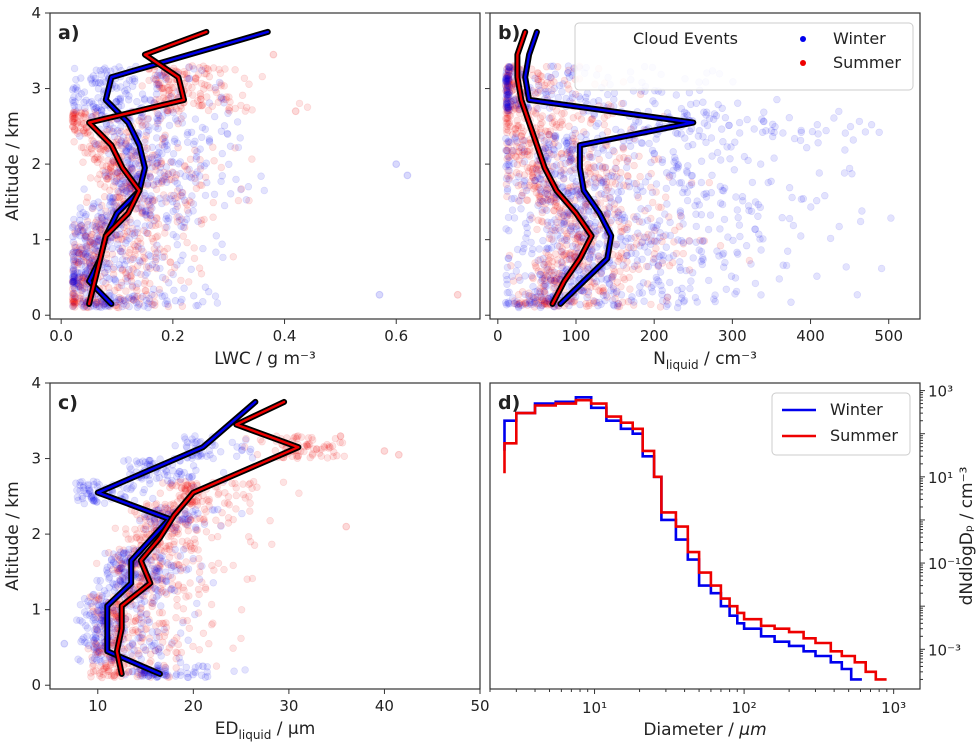 The image size is (979, 742). What do you see at coordinates (407, 175) in the screenshot?
I see `winter-outlier-point` at bounding box center [407, 175].